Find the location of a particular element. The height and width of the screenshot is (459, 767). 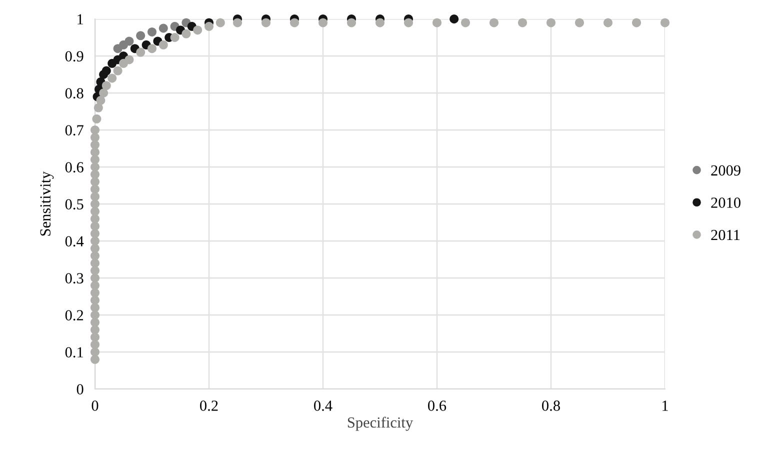

y-tick-label: 0.9 is located at coordinates (74, 56).